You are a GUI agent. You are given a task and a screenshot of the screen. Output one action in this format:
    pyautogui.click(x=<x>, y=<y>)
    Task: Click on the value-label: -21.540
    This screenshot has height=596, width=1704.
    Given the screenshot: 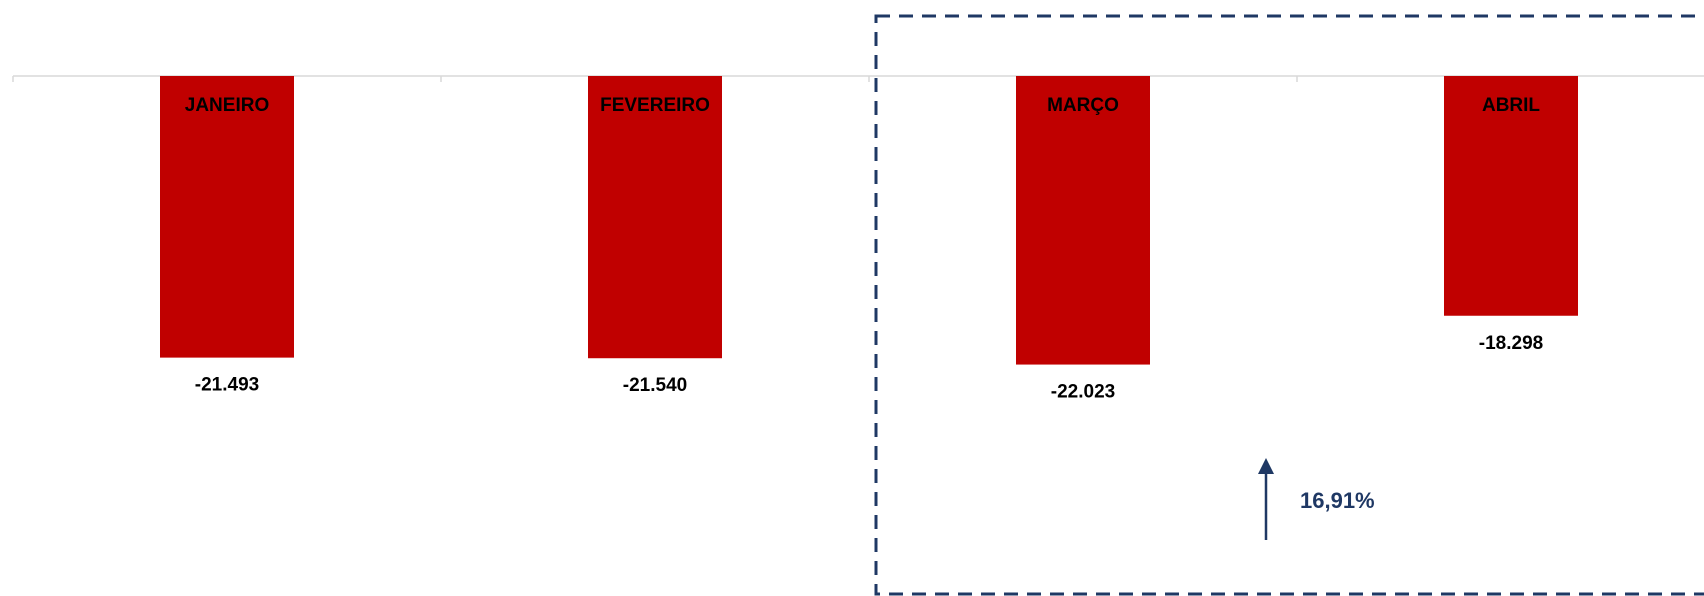 What is the action you would take?
    pyautogui.click(x=655, y=385)
    